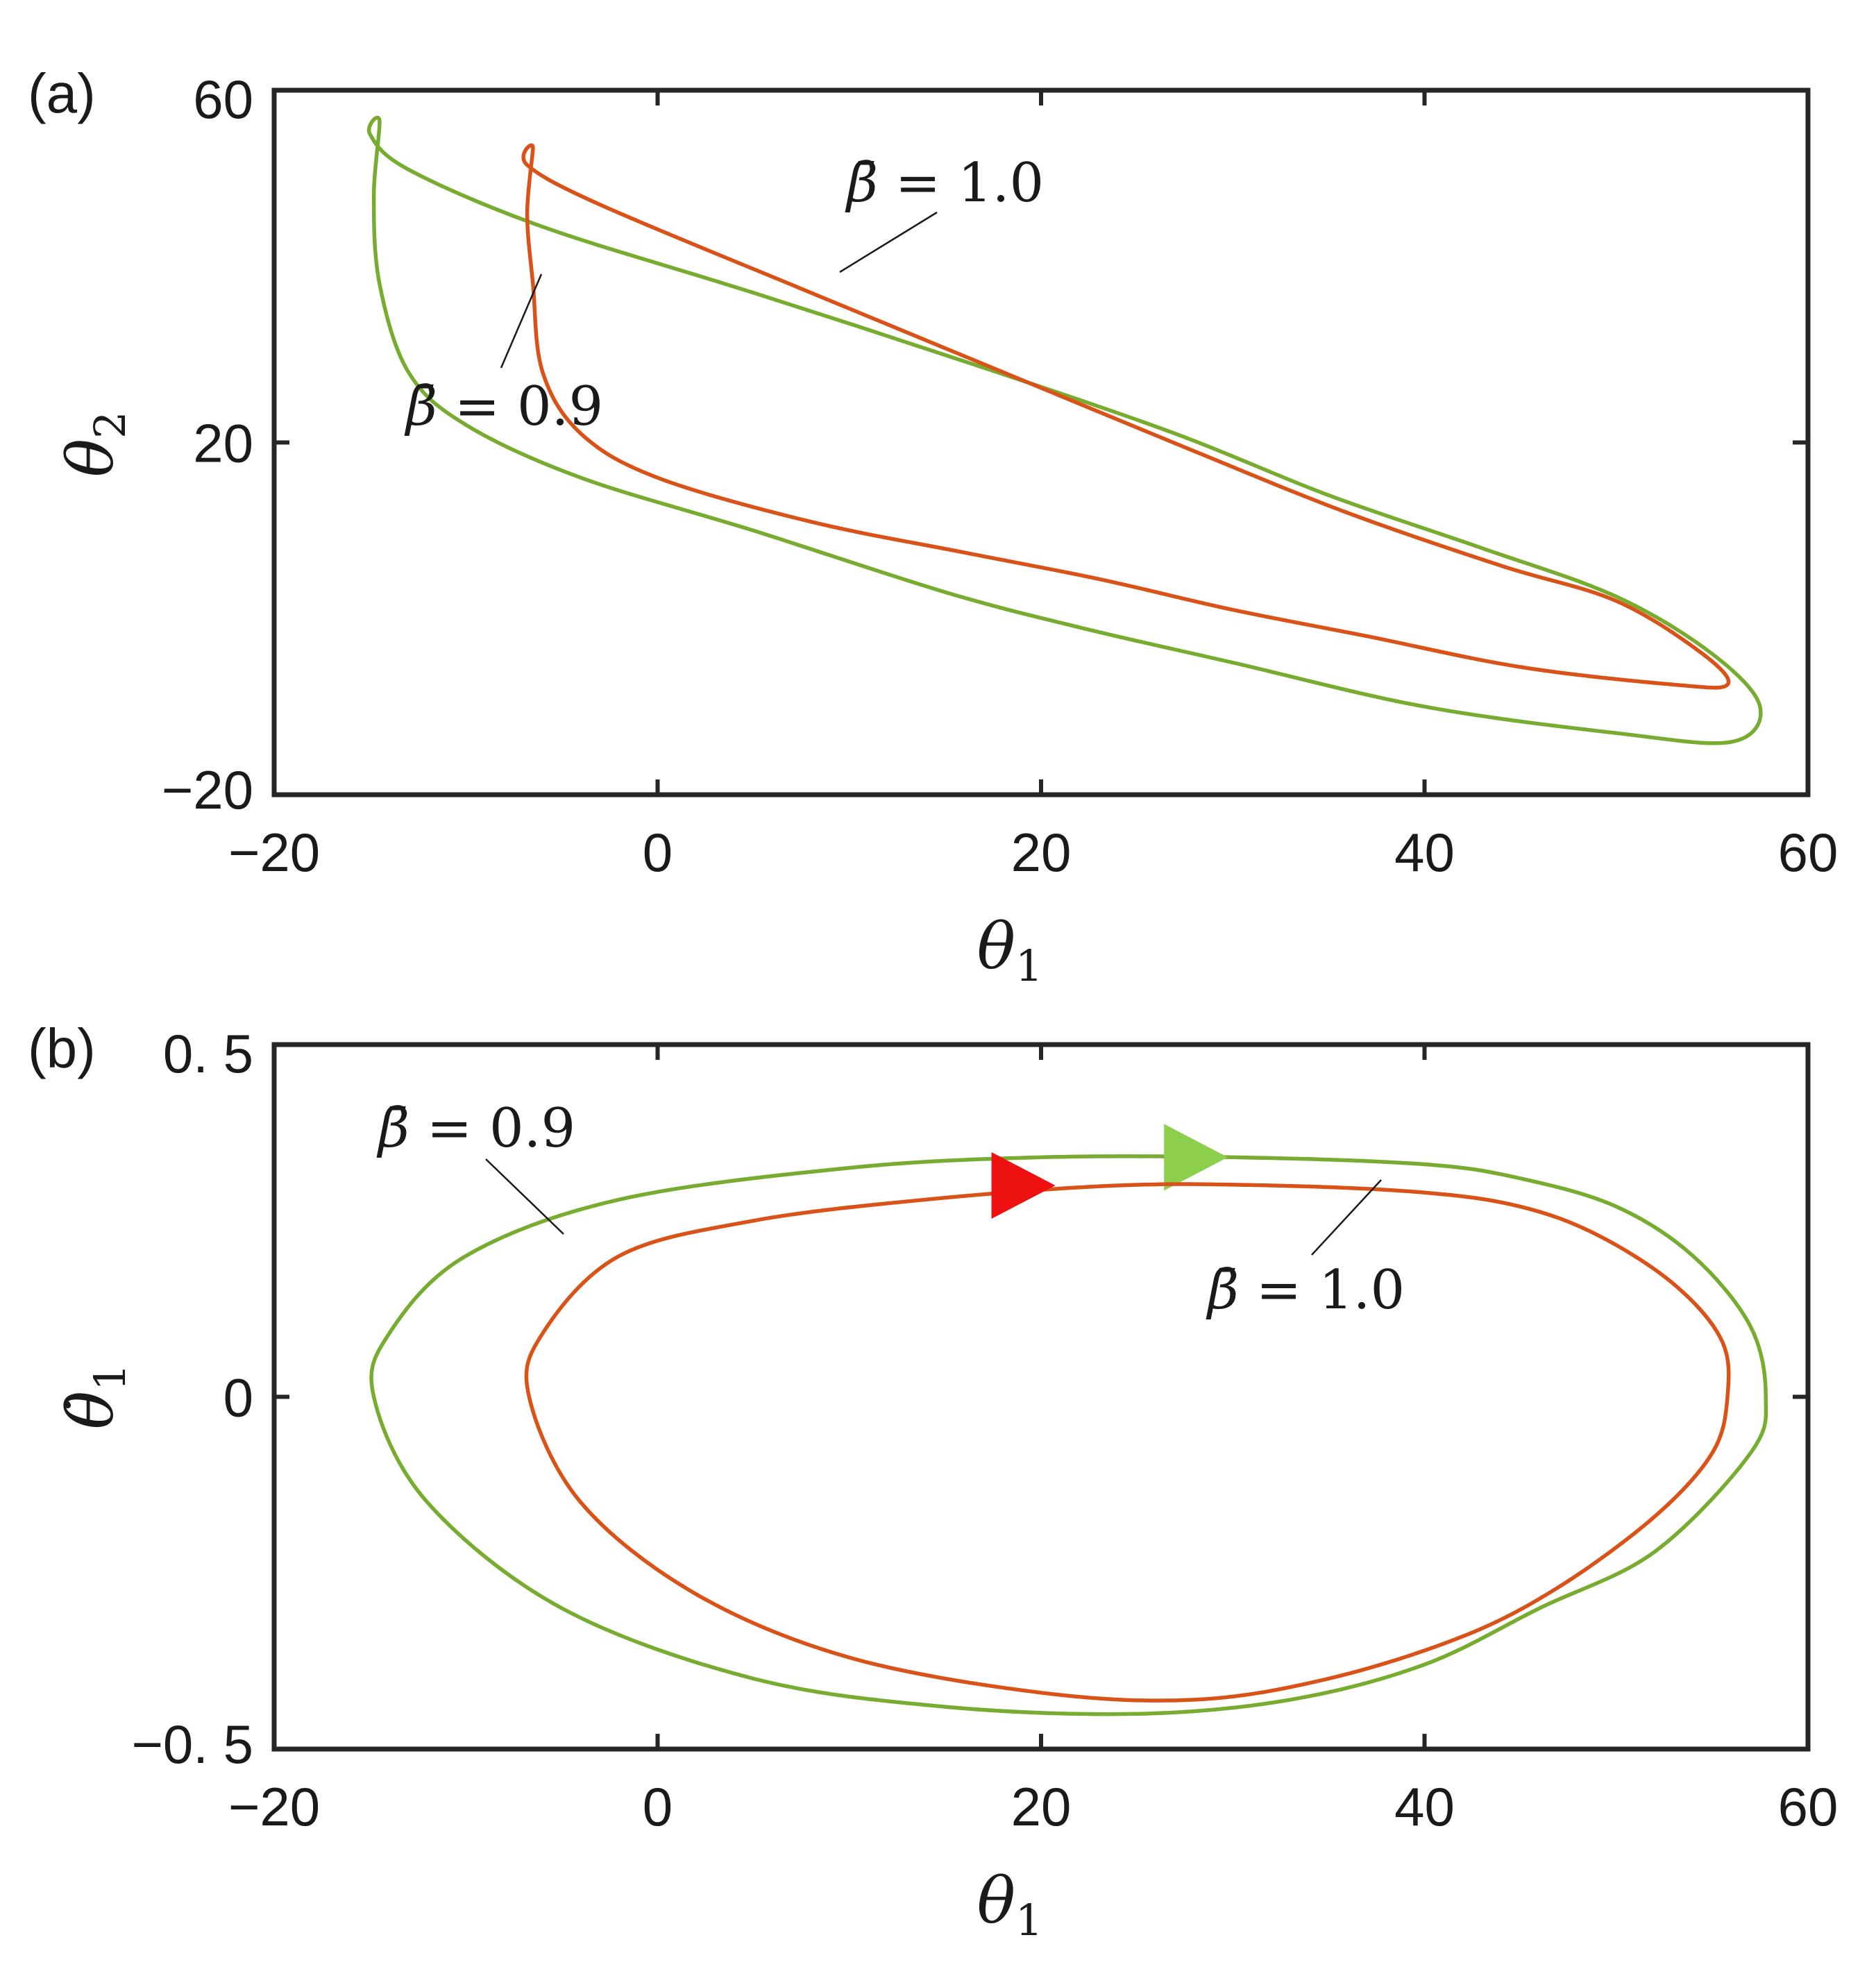 The image size is (1876, 1967). What do you see at coordinates (207, 789) in the screenshot?
I see `panel-a-y-tick-label: −20` at bounding box center [207, 789].